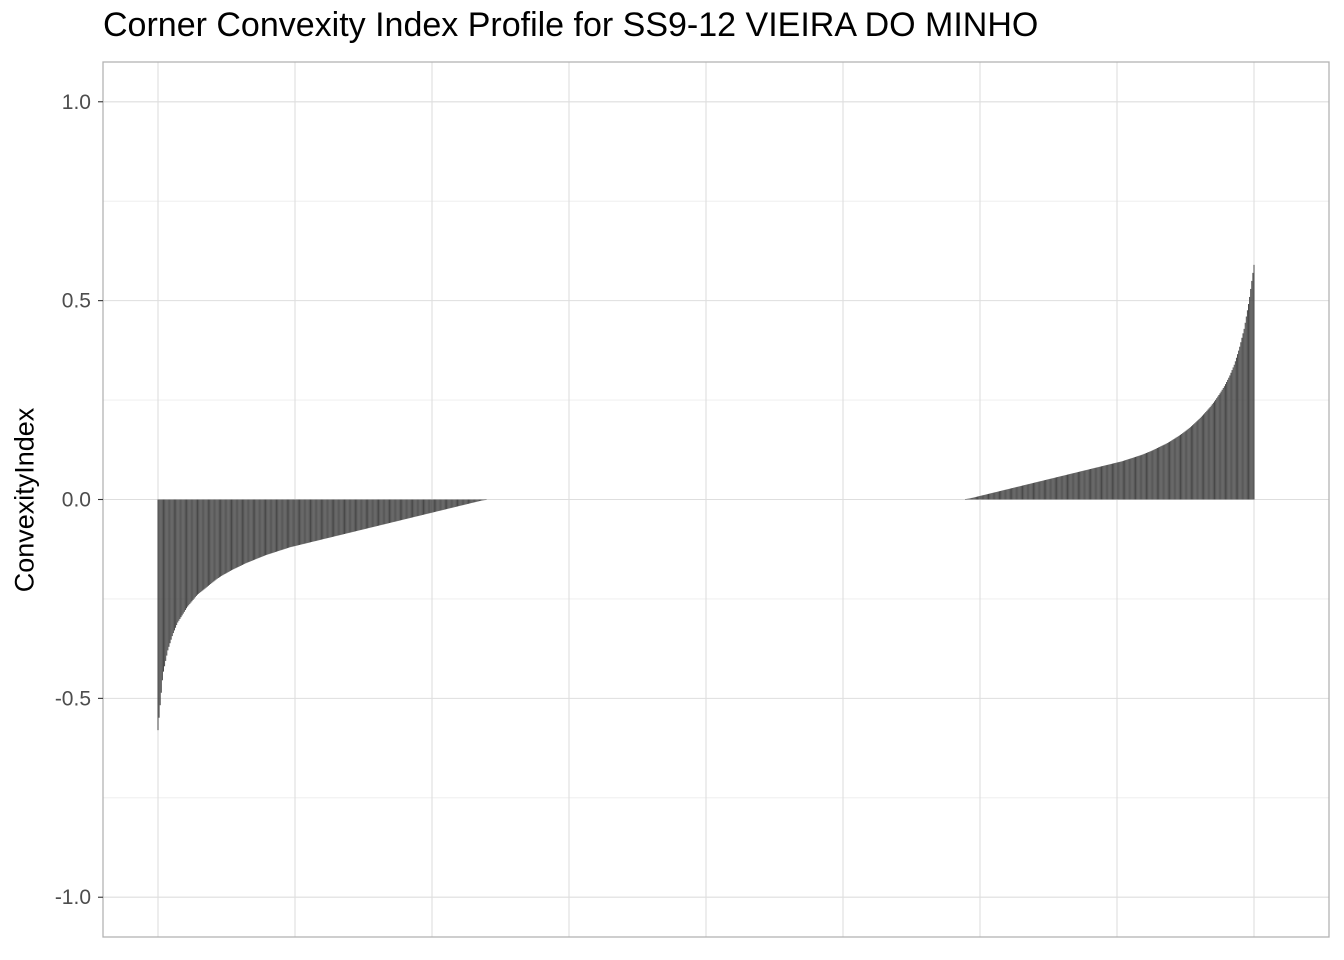 The image size is (1344, 960). I want to click on y-tick-label: 0.5, so click(76, 301).